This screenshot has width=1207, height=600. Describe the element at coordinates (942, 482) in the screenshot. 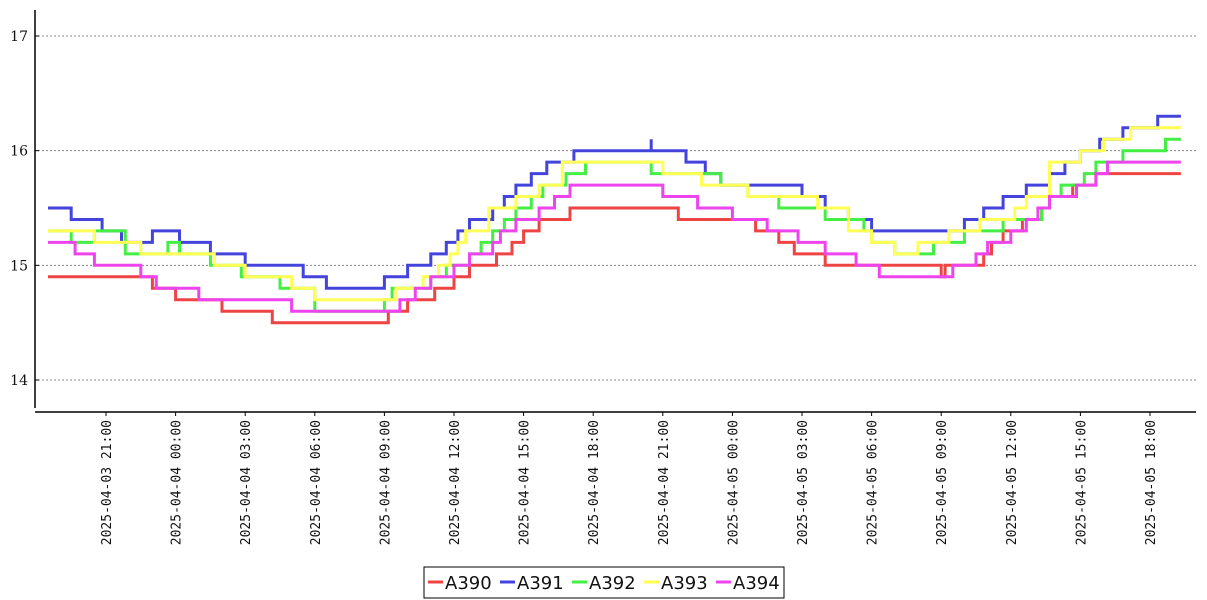

I see `x-tick-label: 2025-04-05 09:00` at that location.